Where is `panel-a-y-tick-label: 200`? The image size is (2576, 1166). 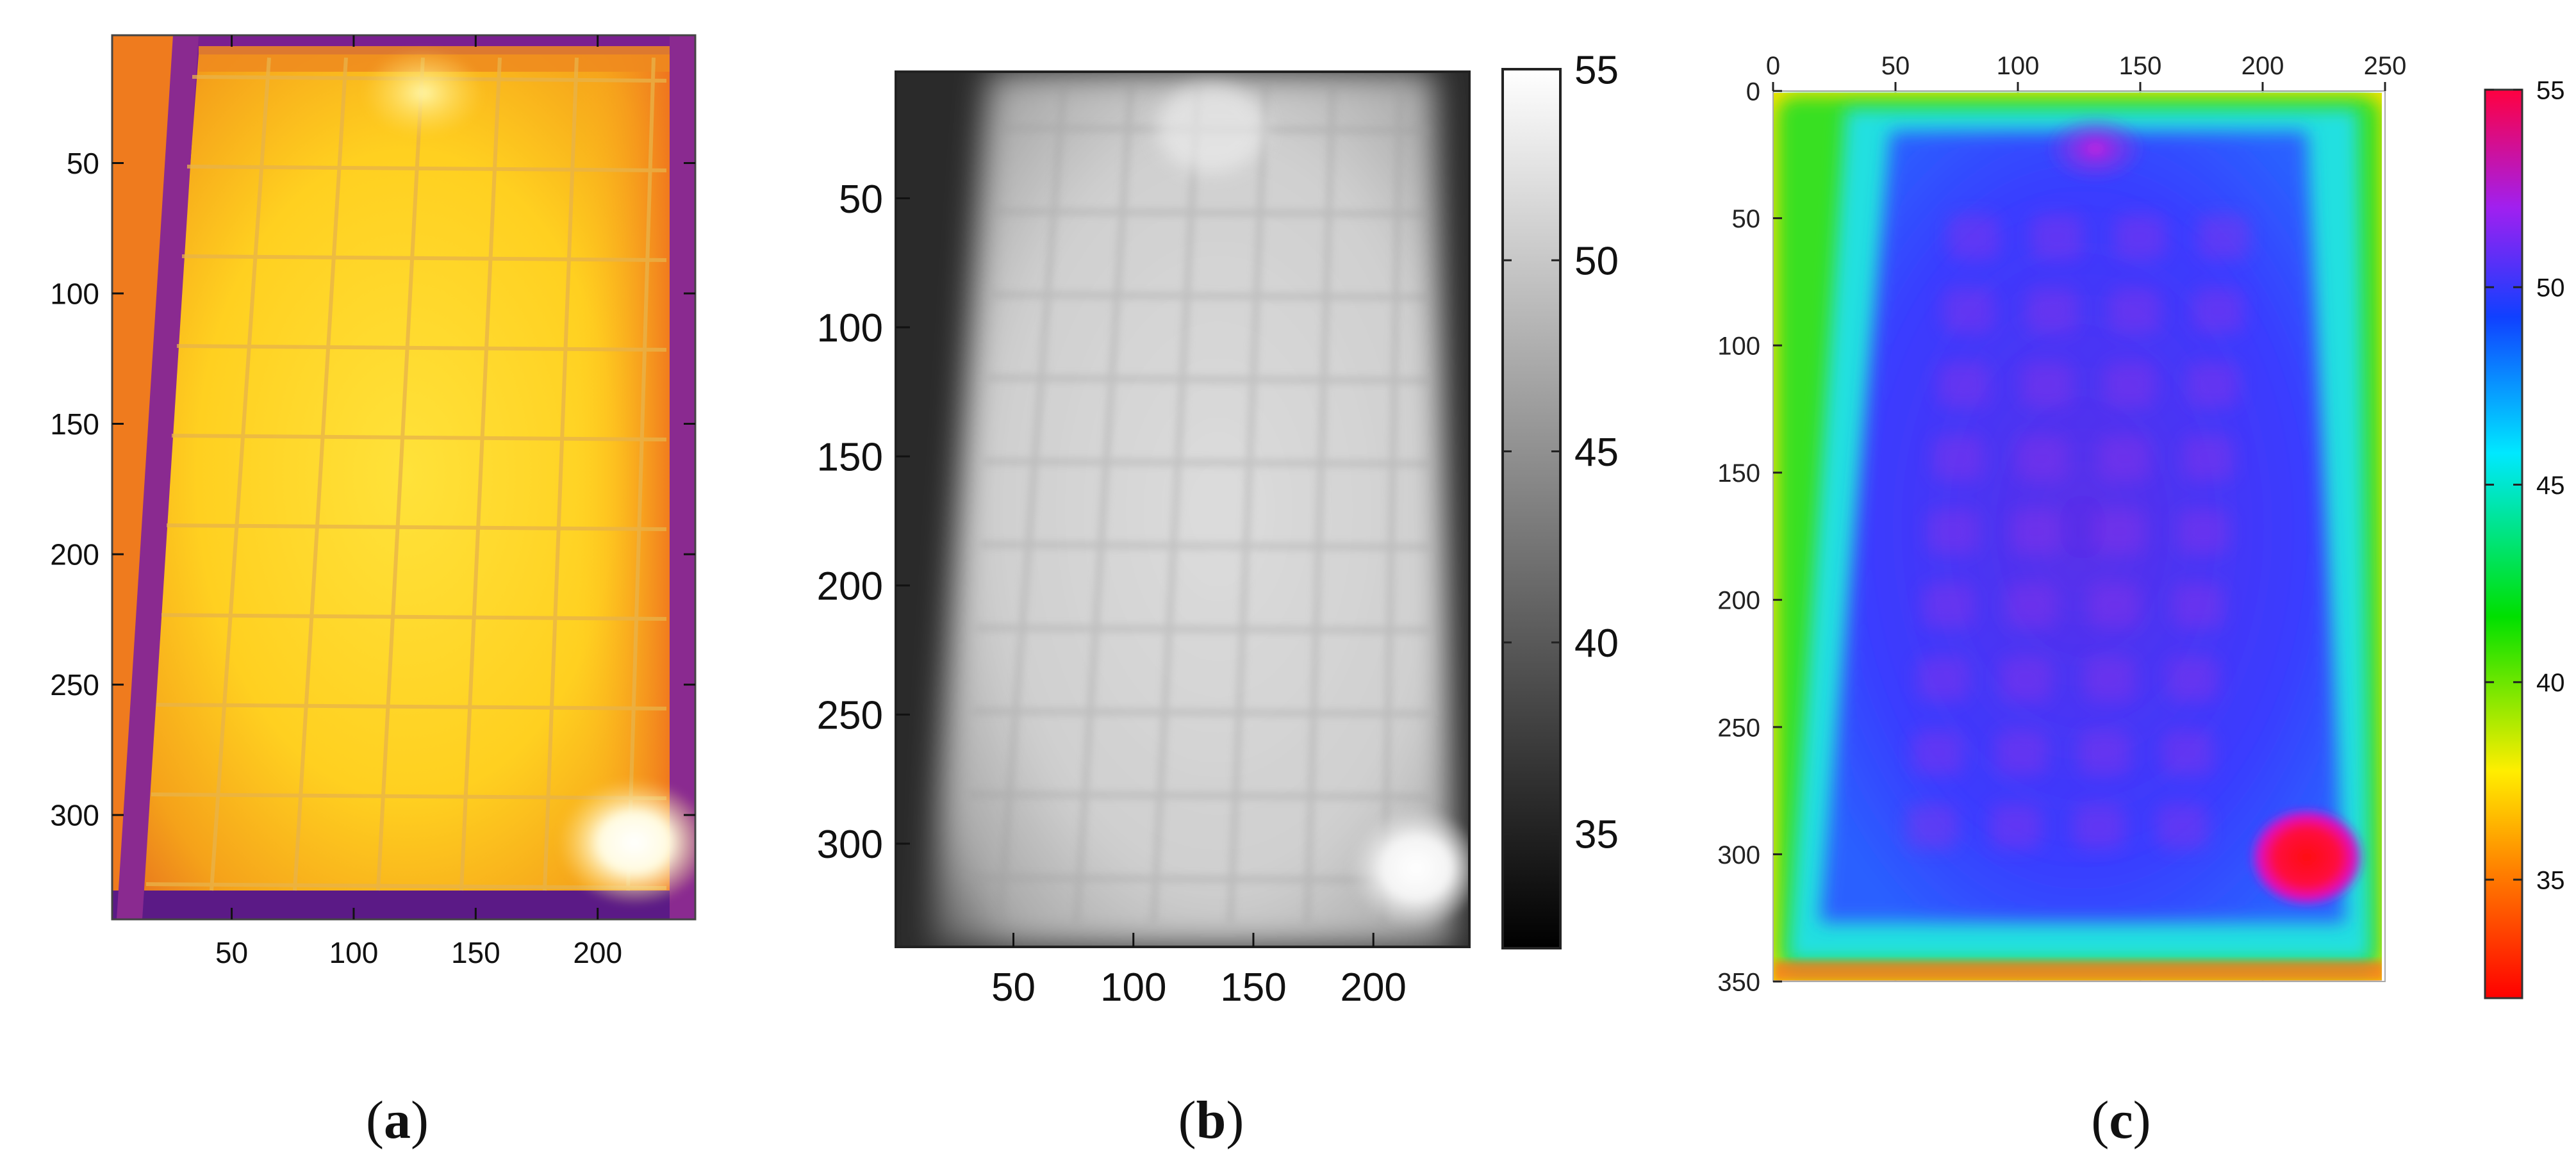
panel-a-y-tick-label: 200 is located at coordinates (74, 554).